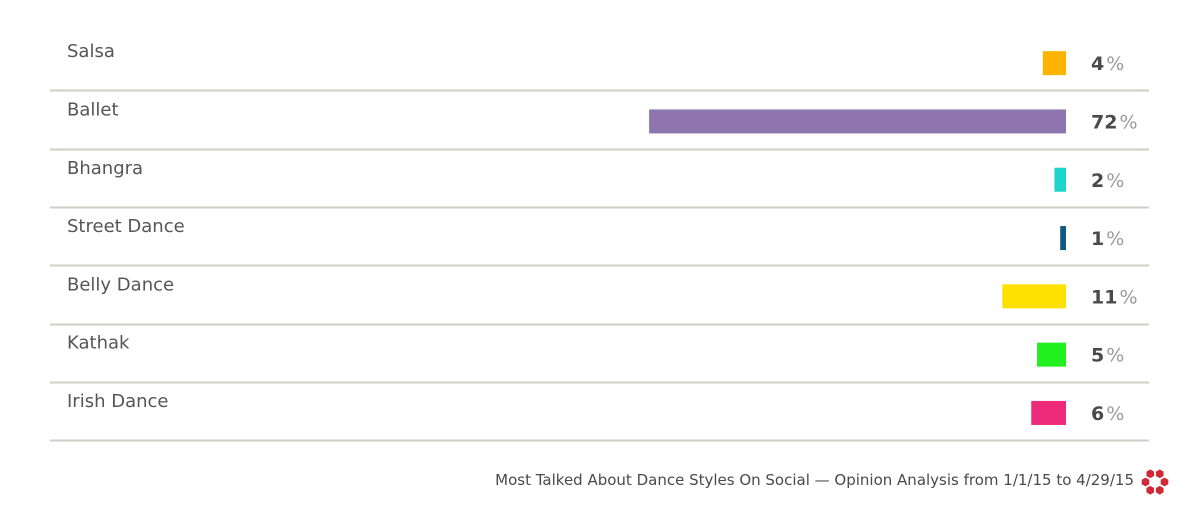  What do you see at coordinates (599, 416) in the screenshot?
I see `chart-row: Irish Dance 6%` at bounding box center [599, 416].